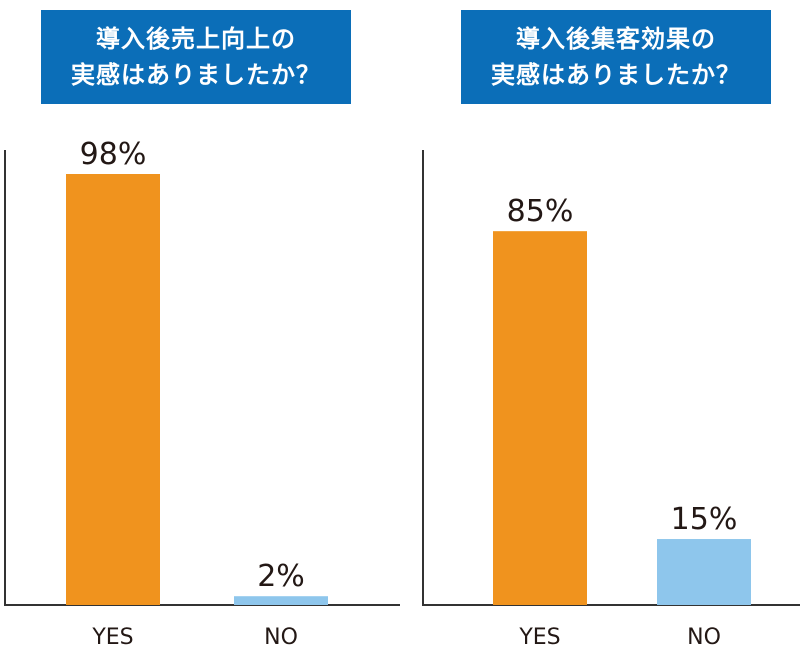 The image size is (800, 649). What do you see at coordinates (196, 57) in the screenshot?
I see `chart-title-box: 導入後売上向上の 実感はありましたか？` at bounding box center [196, 57].